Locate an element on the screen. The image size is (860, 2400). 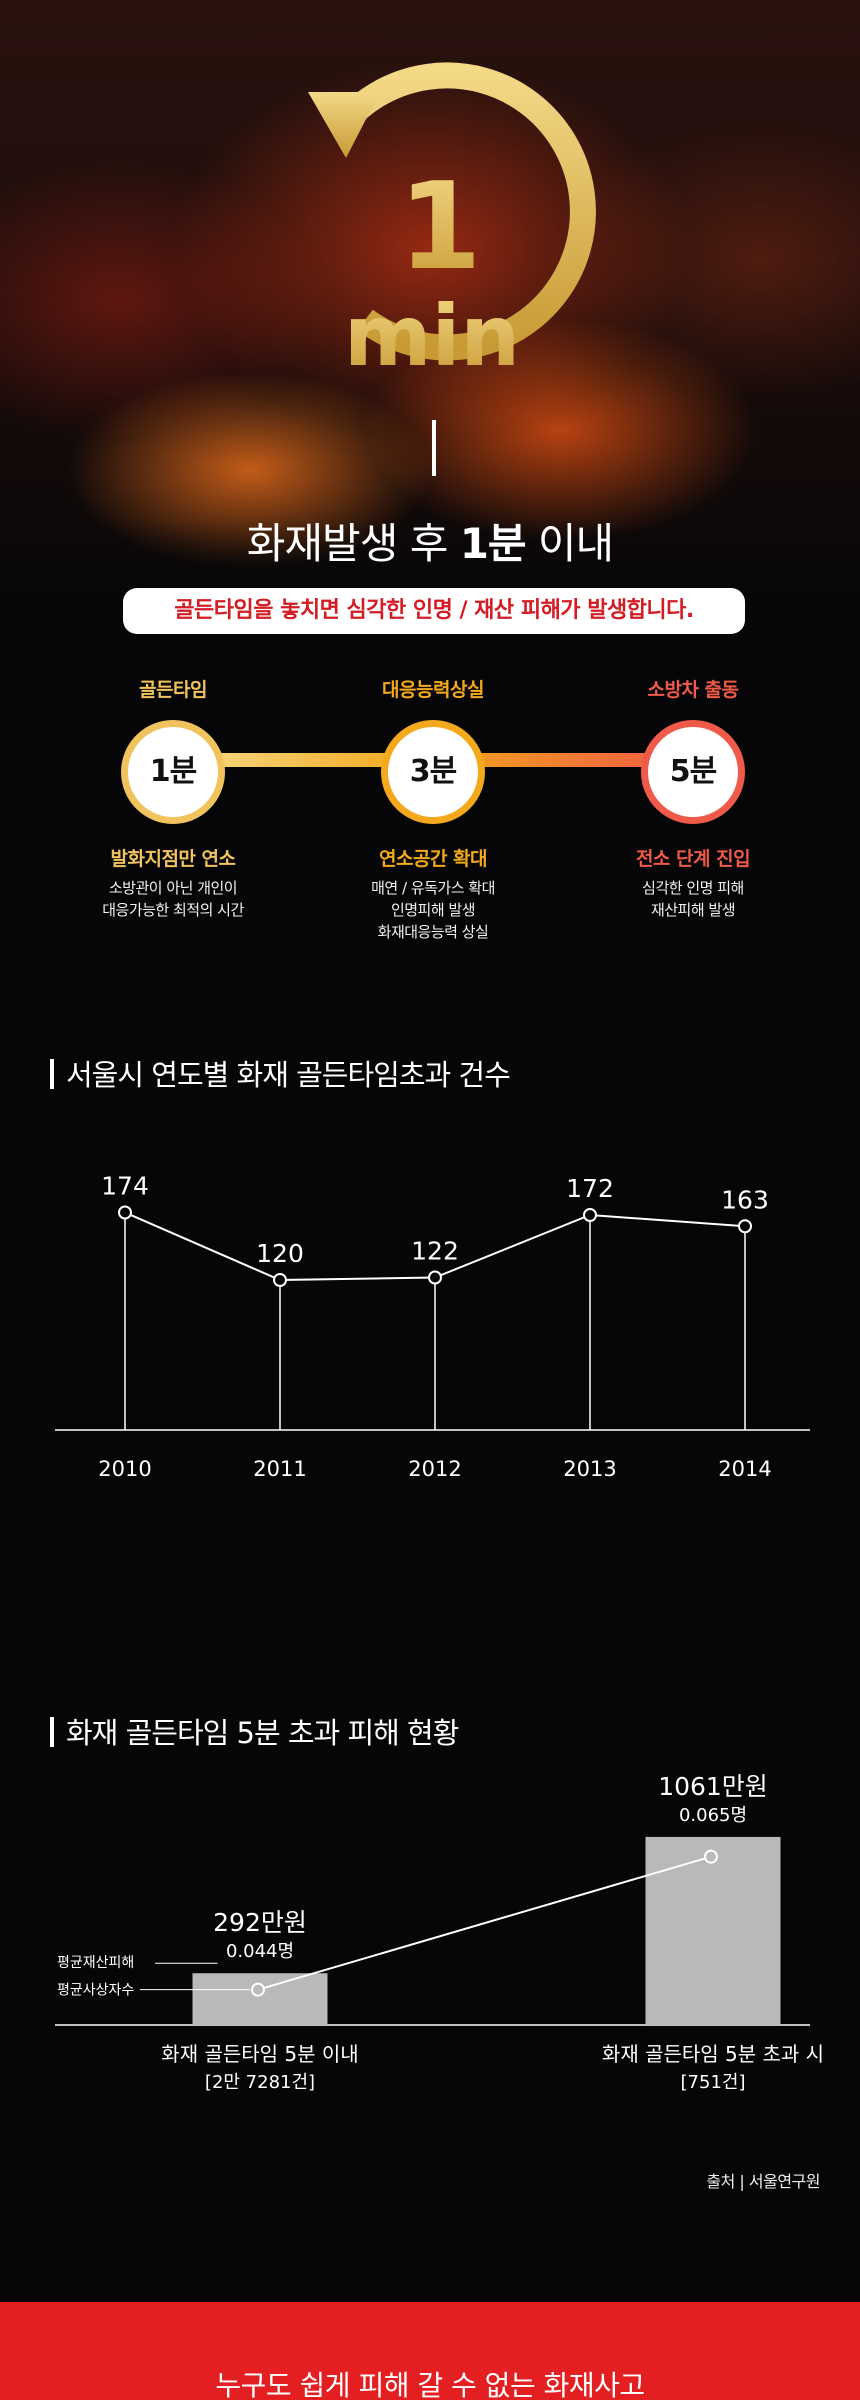
hero-title: 화재발생 후 1분 이내 is located at coordinates (430, 540).